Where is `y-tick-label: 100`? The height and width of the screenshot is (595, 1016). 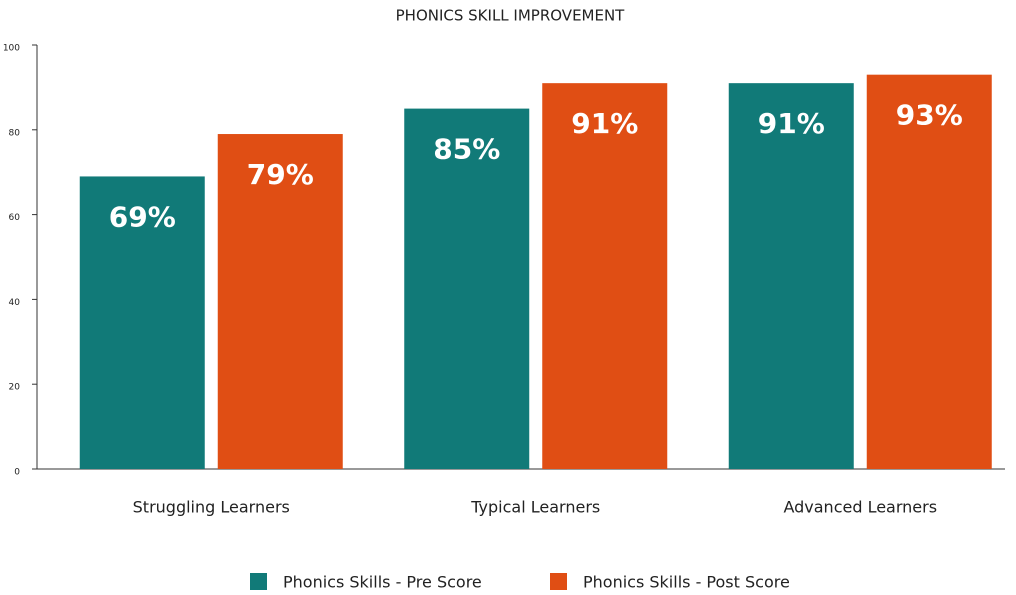
y-tick-label: 100 is located at coordinates (11, 49).